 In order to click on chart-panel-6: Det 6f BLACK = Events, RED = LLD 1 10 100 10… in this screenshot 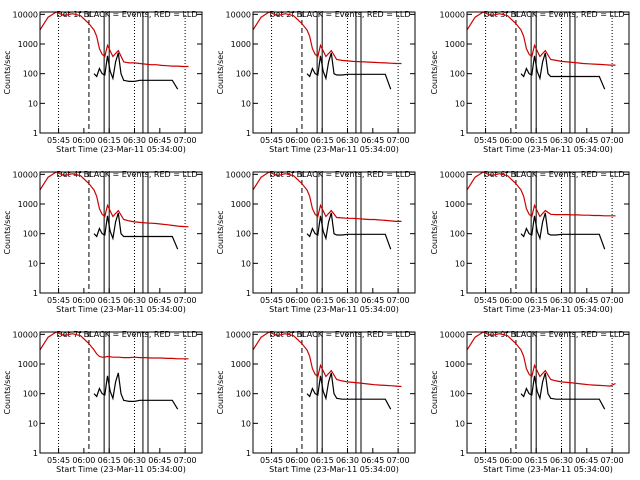, I will do `click(530, 242)`.